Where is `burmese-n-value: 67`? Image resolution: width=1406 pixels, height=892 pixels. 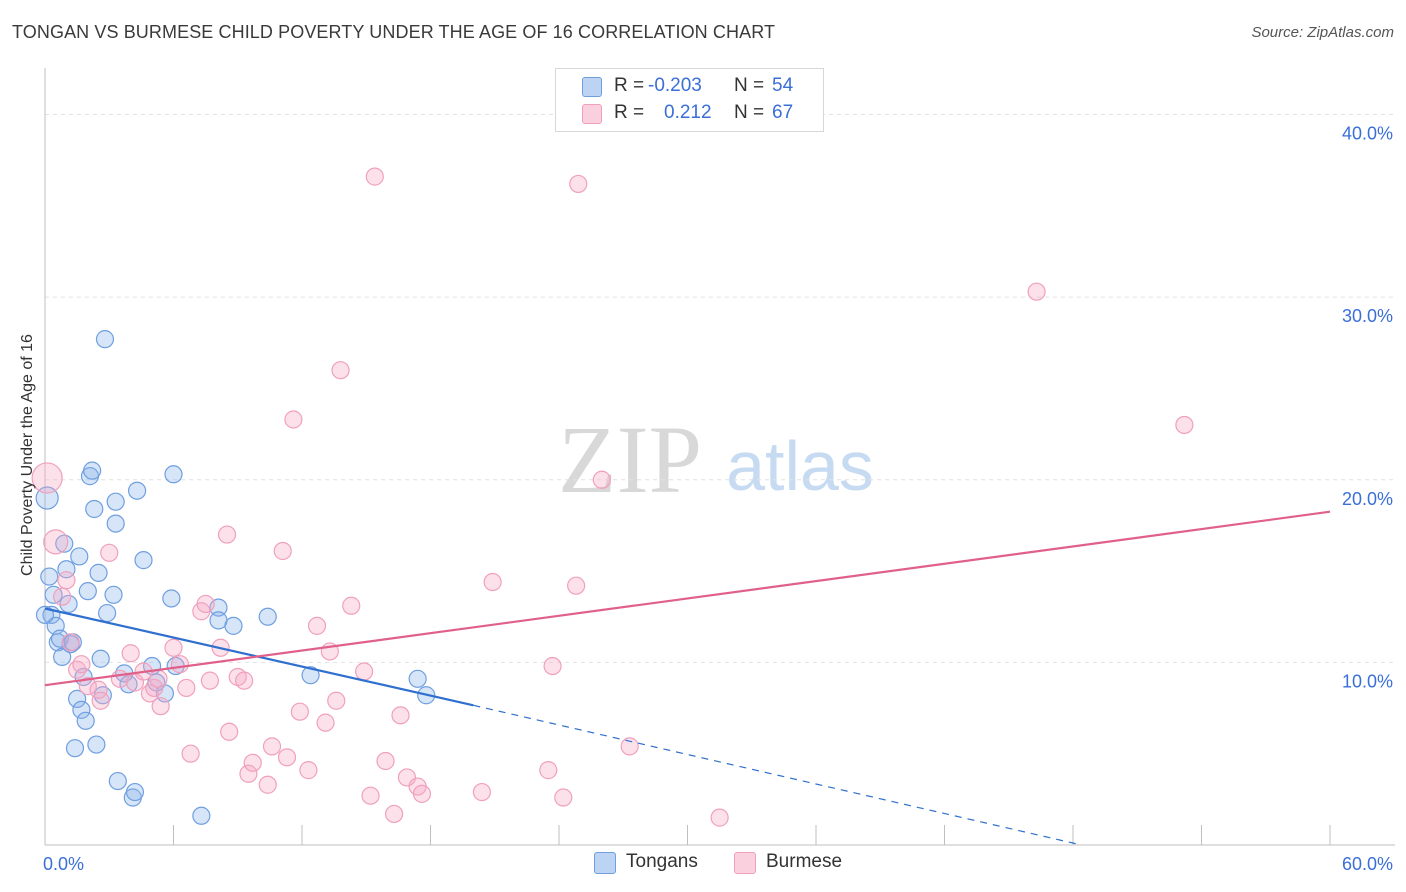
burmese-n-value: 67 is located at coordinates (783, 112).